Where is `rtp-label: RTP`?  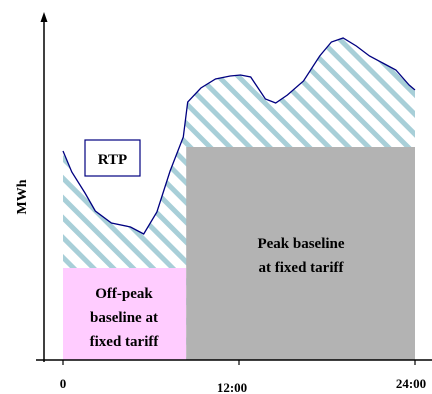 rtp-label: RTP is located at coordinates (112, 160).